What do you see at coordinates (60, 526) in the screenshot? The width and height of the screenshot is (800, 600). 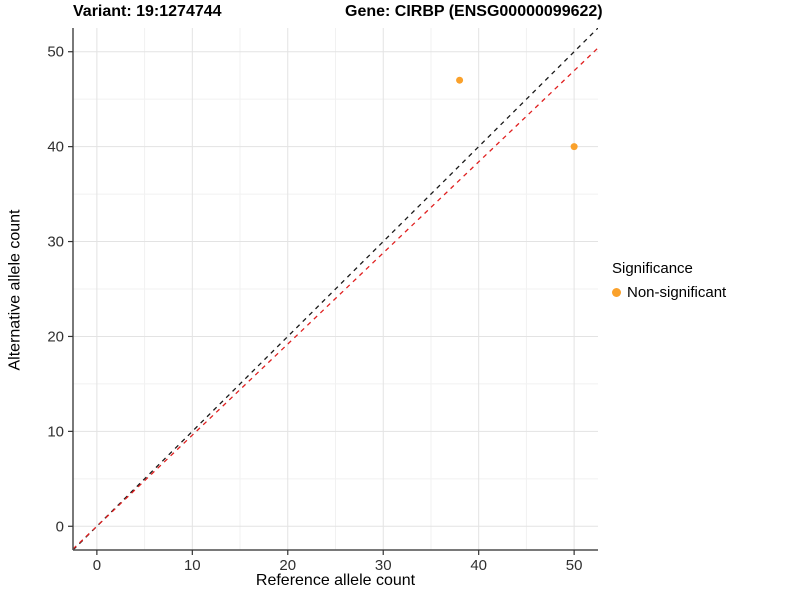 I see `y-tick-label: 0` at bounding box center [60, 526].